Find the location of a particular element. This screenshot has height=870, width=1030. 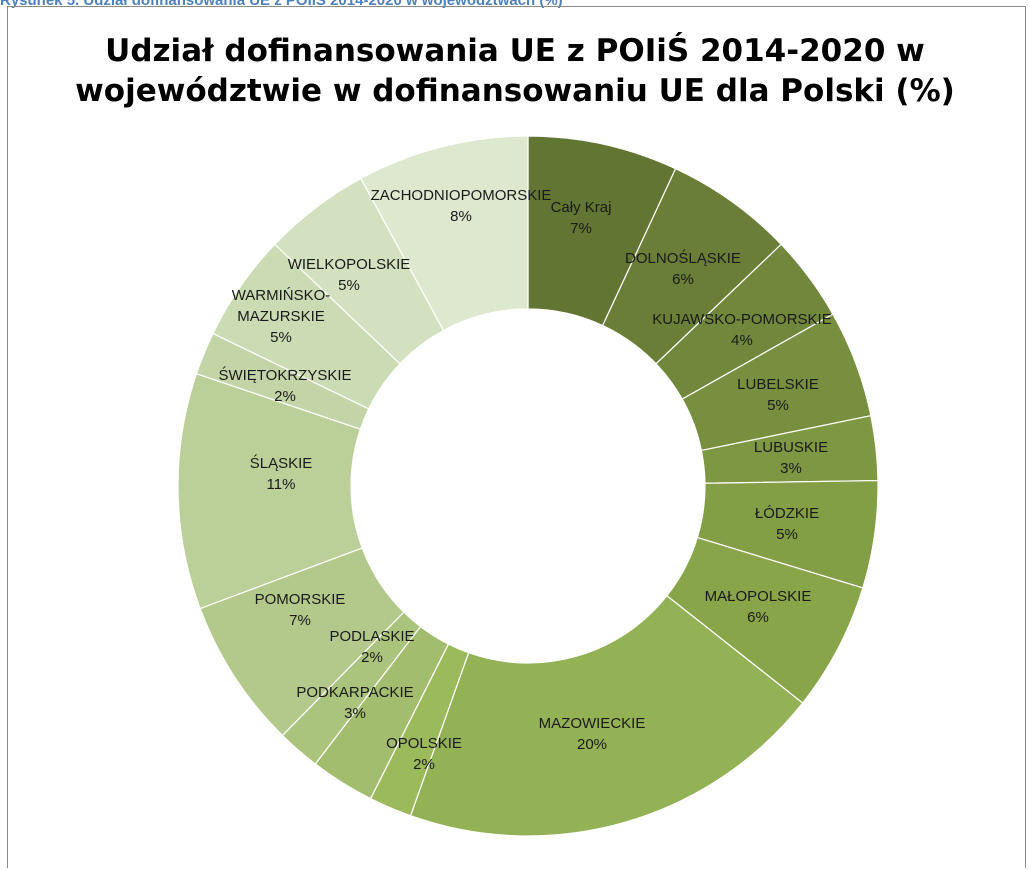

slice-label: LUBELSKIE 5% is located at coordinates (778, 395).